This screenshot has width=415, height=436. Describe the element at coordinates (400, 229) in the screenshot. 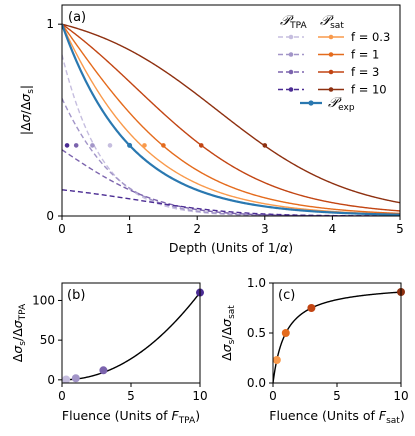

I see `panel-a-xtick: 5` at that location.